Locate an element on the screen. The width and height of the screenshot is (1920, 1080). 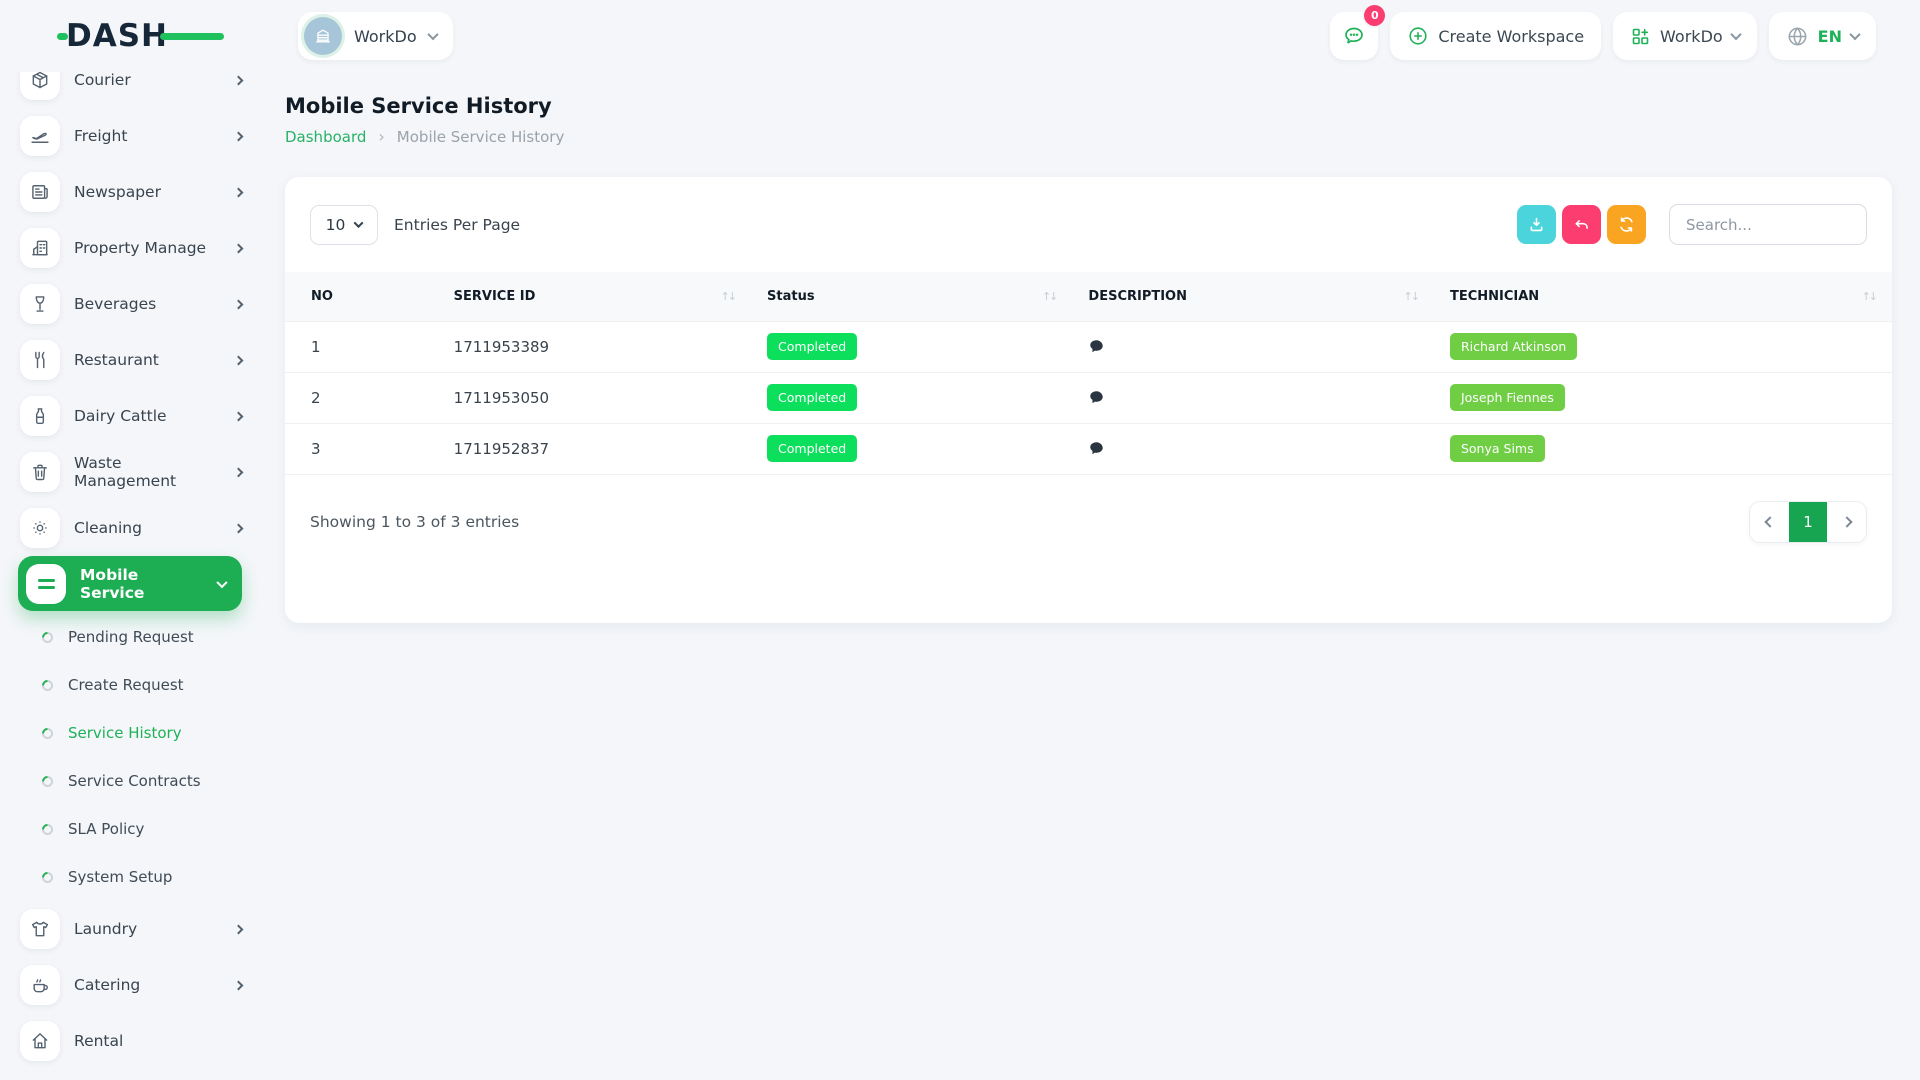
sidebar-item-laundry: Laundry is located at coordinates (132, 929).